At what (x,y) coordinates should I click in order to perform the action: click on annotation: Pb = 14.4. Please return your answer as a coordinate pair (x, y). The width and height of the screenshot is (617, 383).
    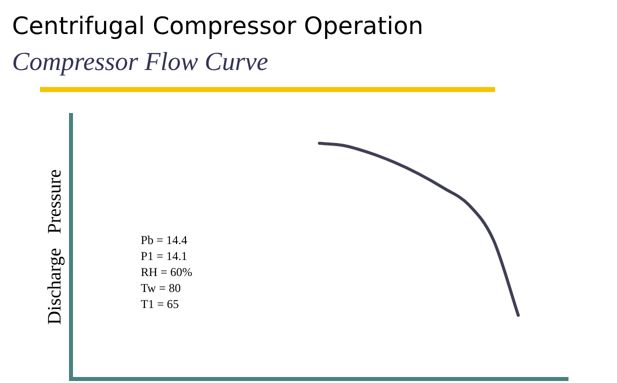
    Looking at the image, I should click on (164, 240).